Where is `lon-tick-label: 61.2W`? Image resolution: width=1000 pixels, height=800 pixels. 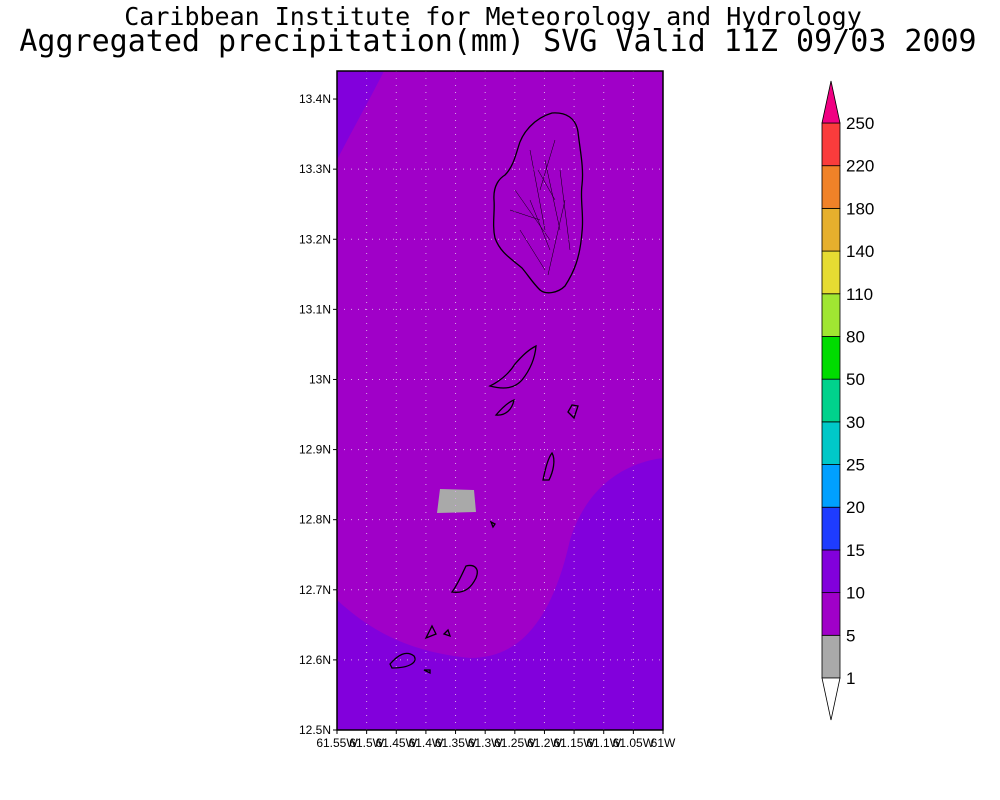 lon-tick-label: 61.2W is located at coordinates (544, 743).